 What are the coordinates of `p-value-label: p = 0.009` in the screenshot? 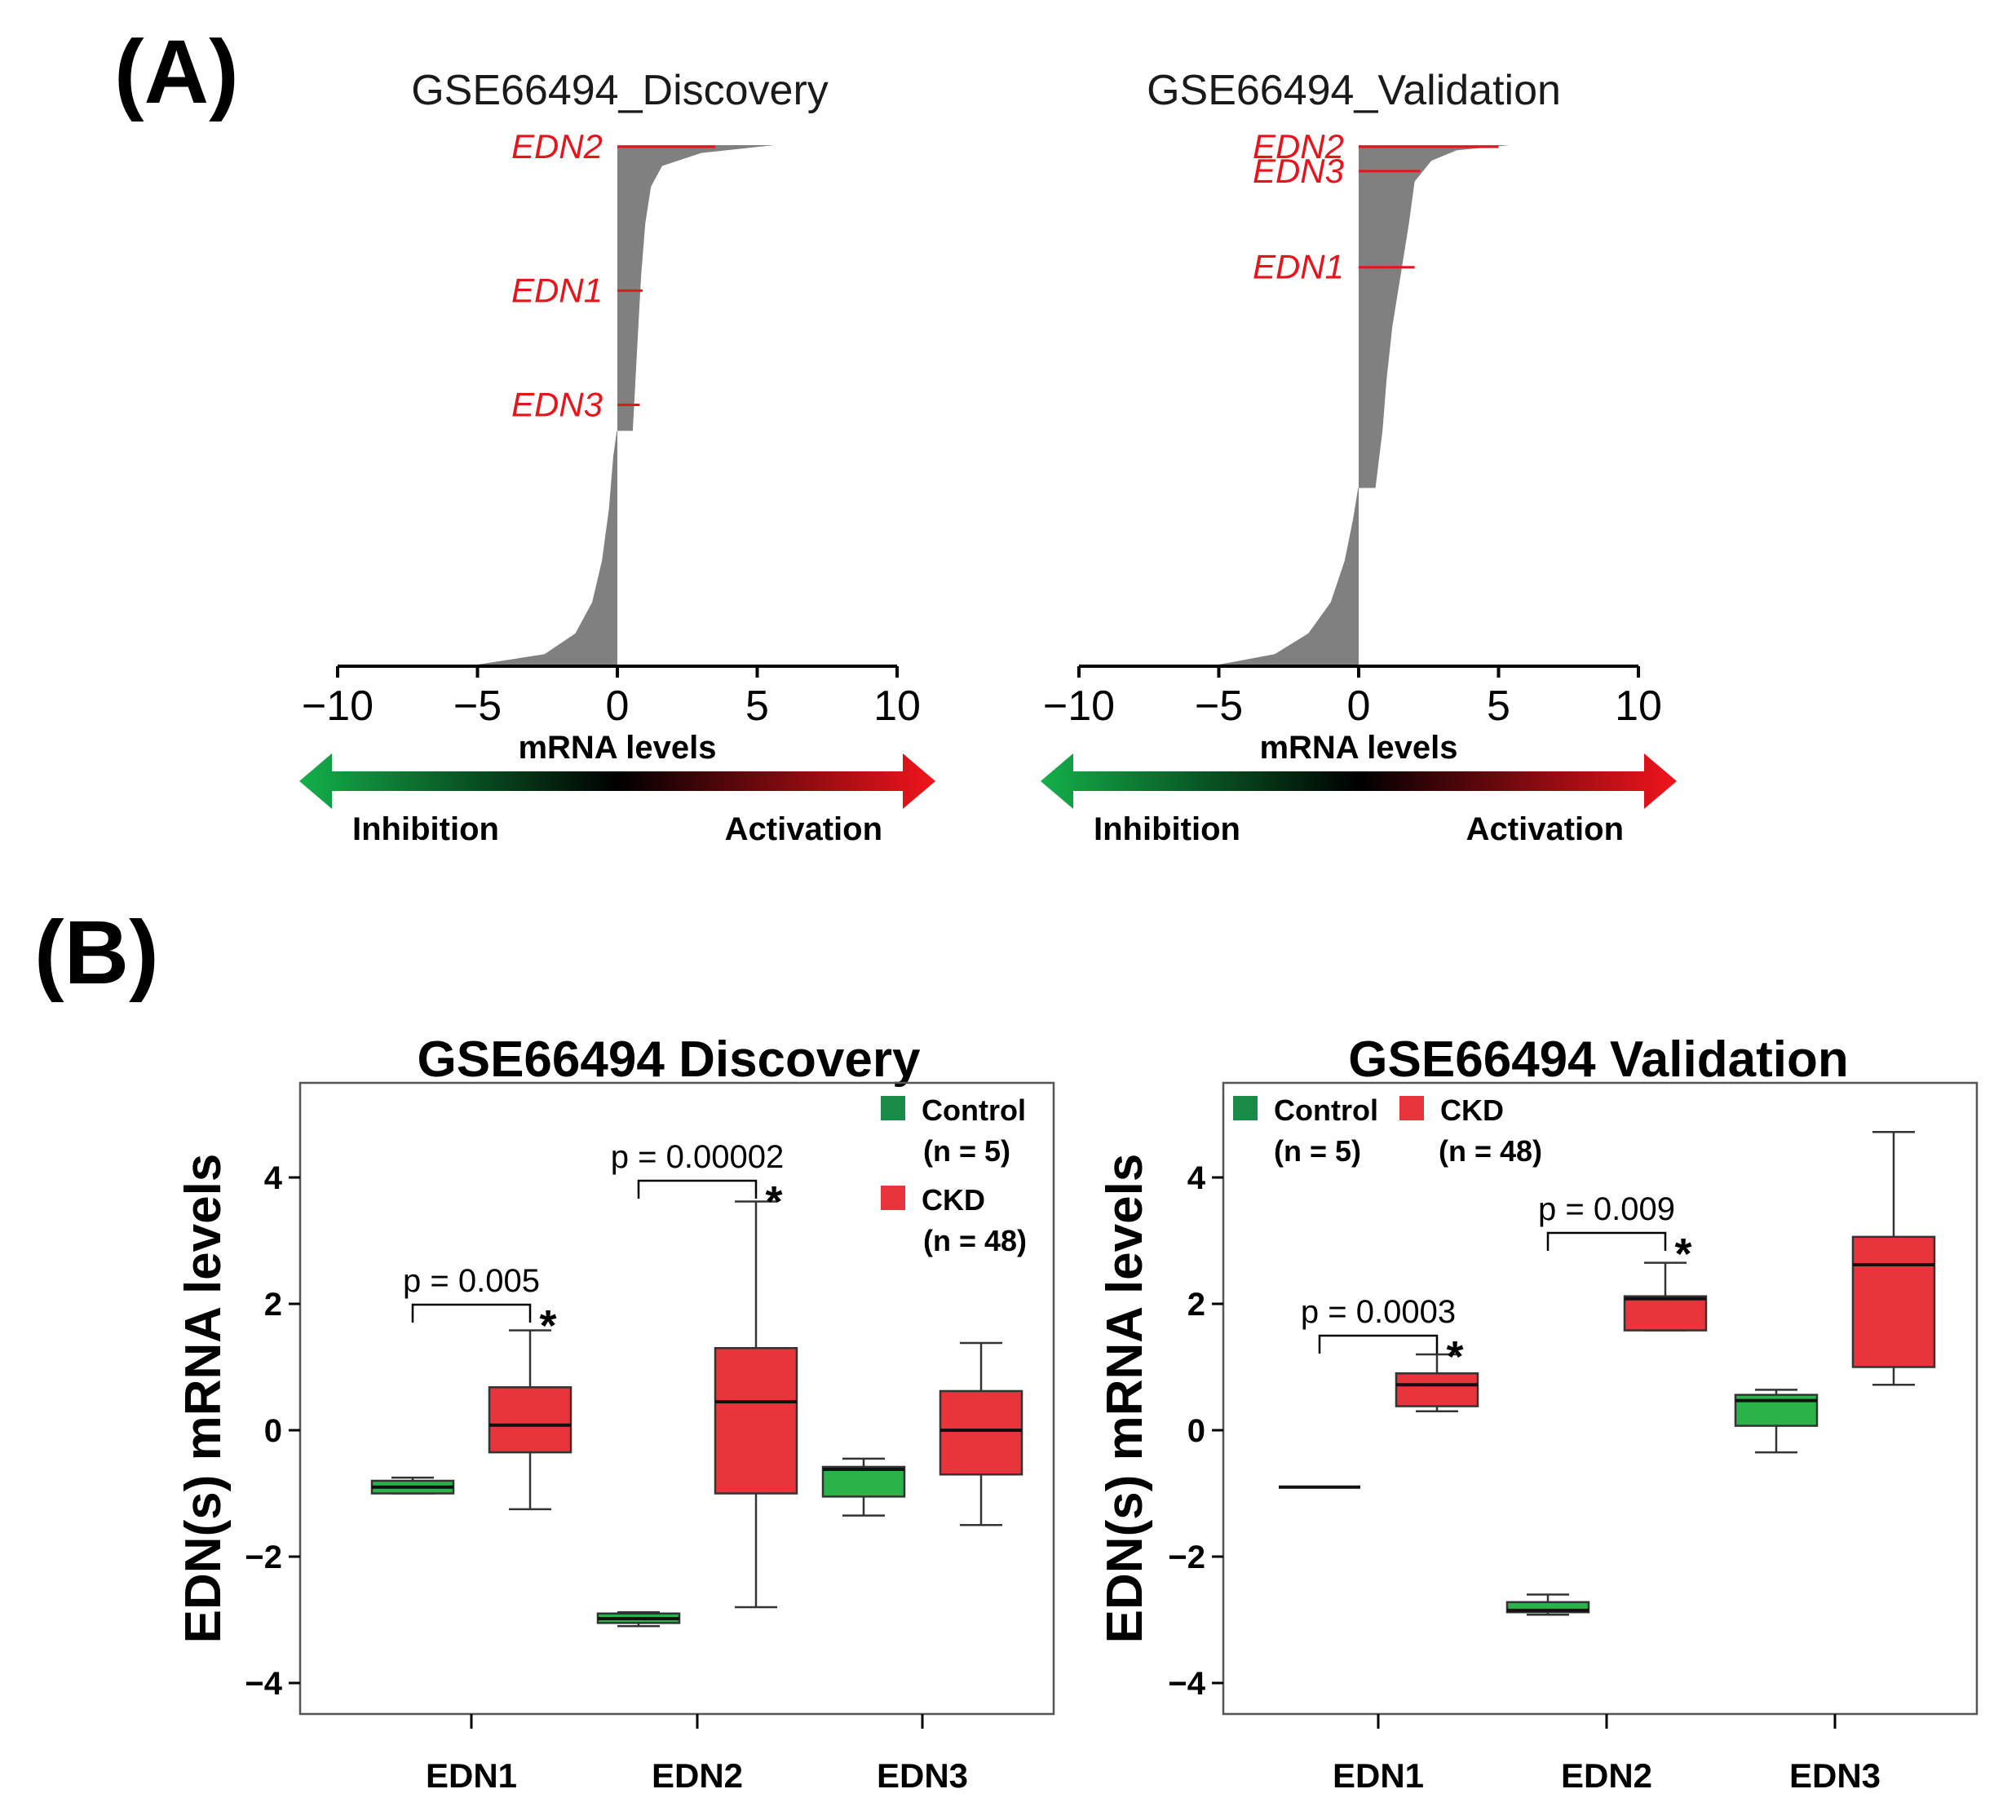 It's located at (1607, 1209).